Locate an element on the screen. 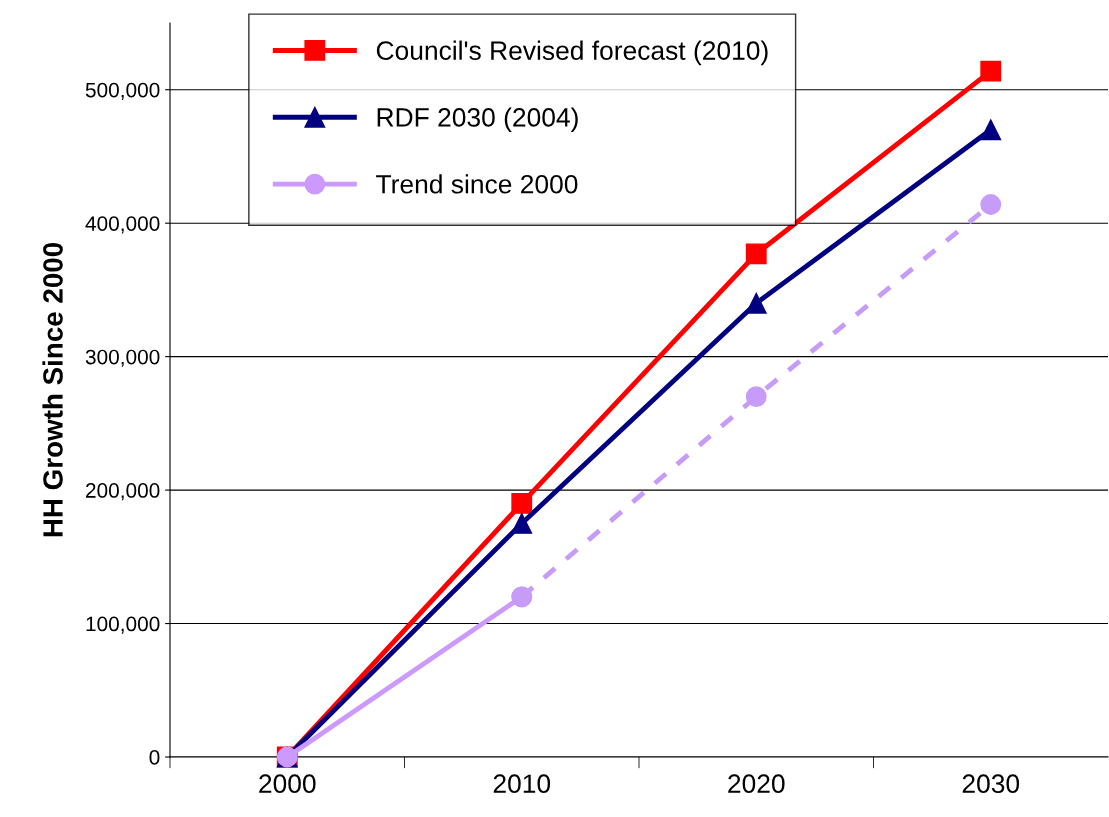  y-tick-label: 300,000 is located at coordinates (122, 358).